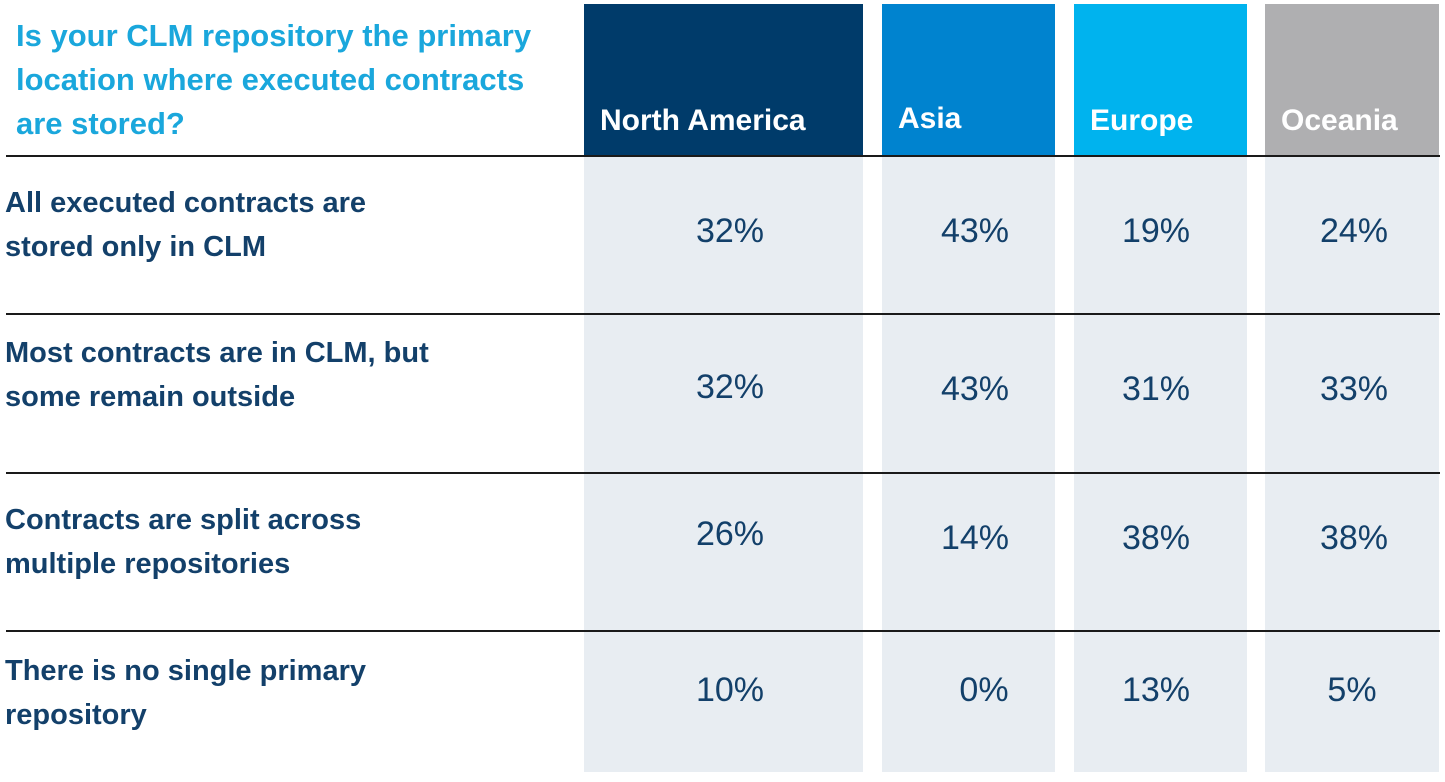 The width and height of the screenshot is (1445, 782). Describe the element at coordinates (930, 118) in the screenshot. I see `col-header-label: Asia` at that location.